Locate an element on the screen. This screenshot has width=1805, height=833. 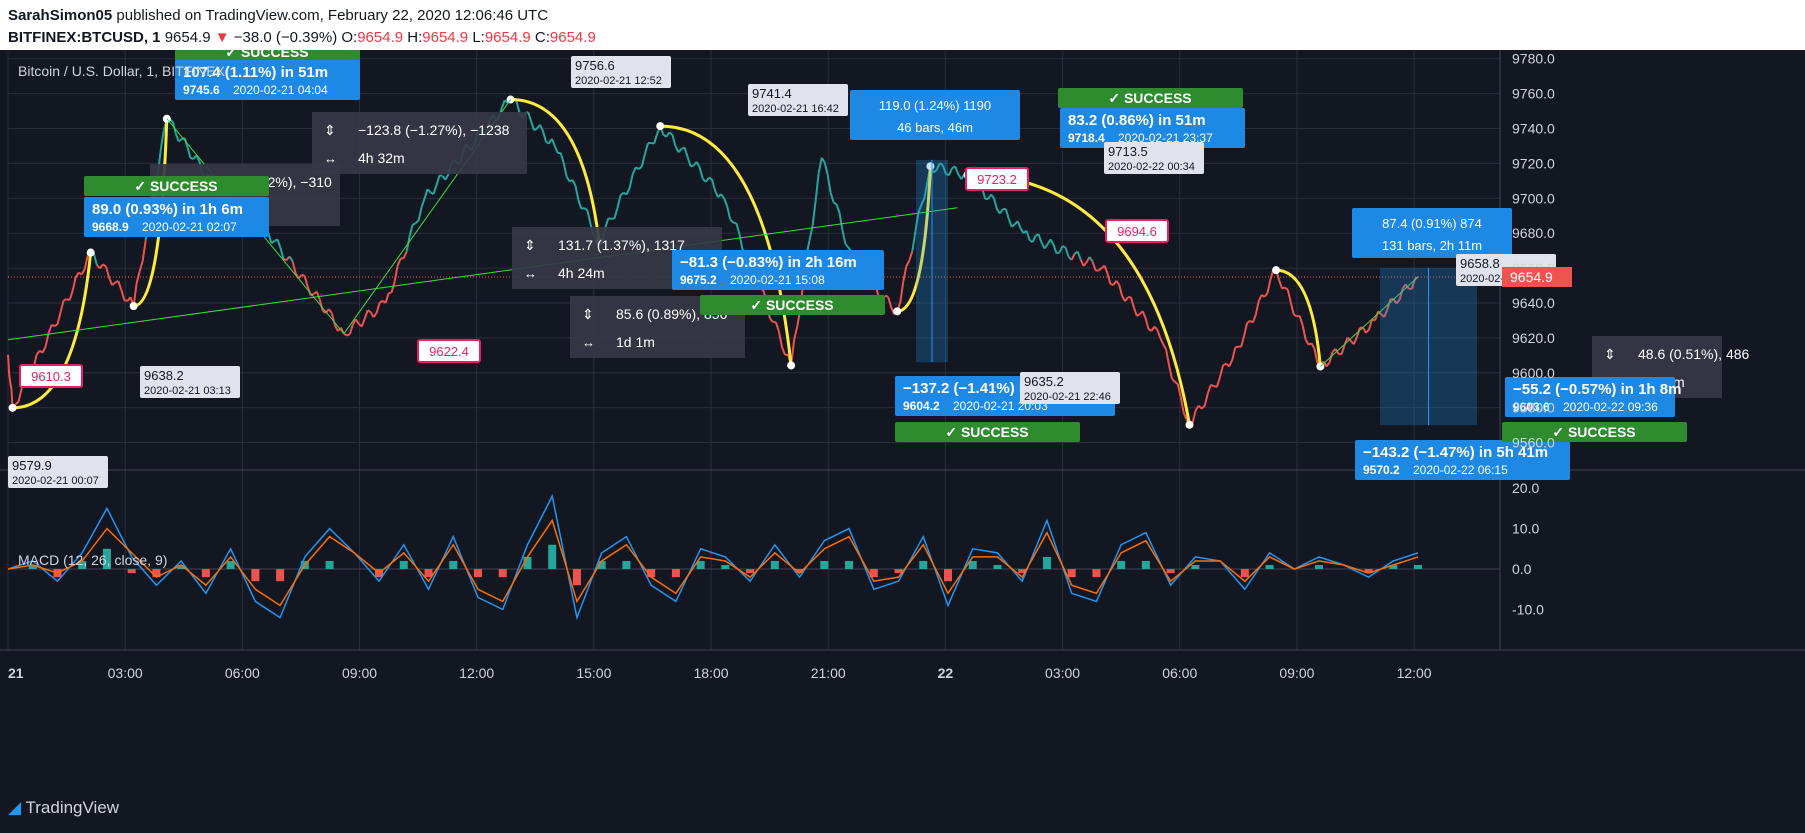
move-callout-time: 2020-02-21 02:07 is located at coordinates (189, 227).